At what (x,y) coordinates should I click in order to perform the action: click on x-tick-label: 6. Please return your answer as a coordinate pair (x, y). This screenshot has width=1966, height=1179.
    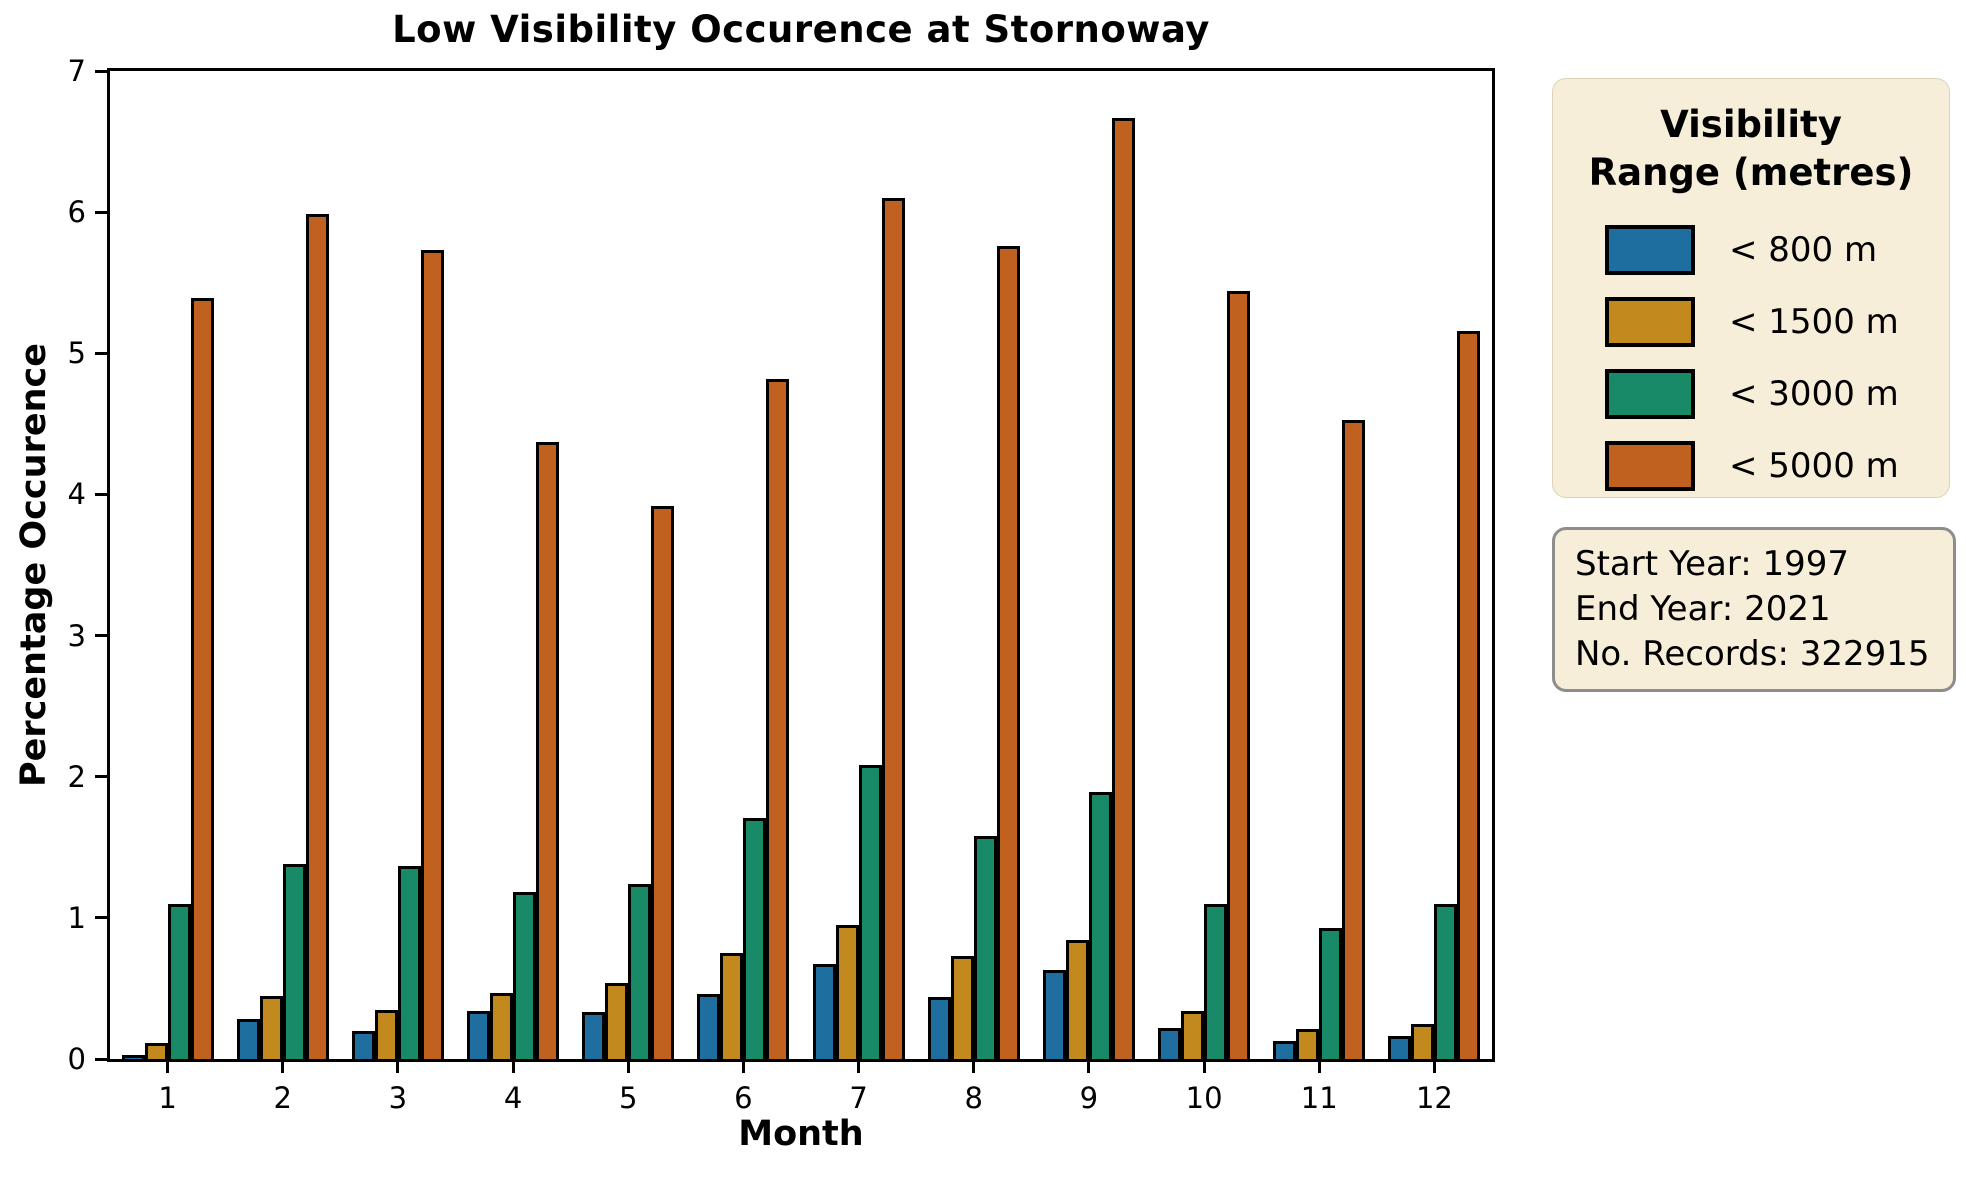
    Looking at the image, I should click on (743, 1098).